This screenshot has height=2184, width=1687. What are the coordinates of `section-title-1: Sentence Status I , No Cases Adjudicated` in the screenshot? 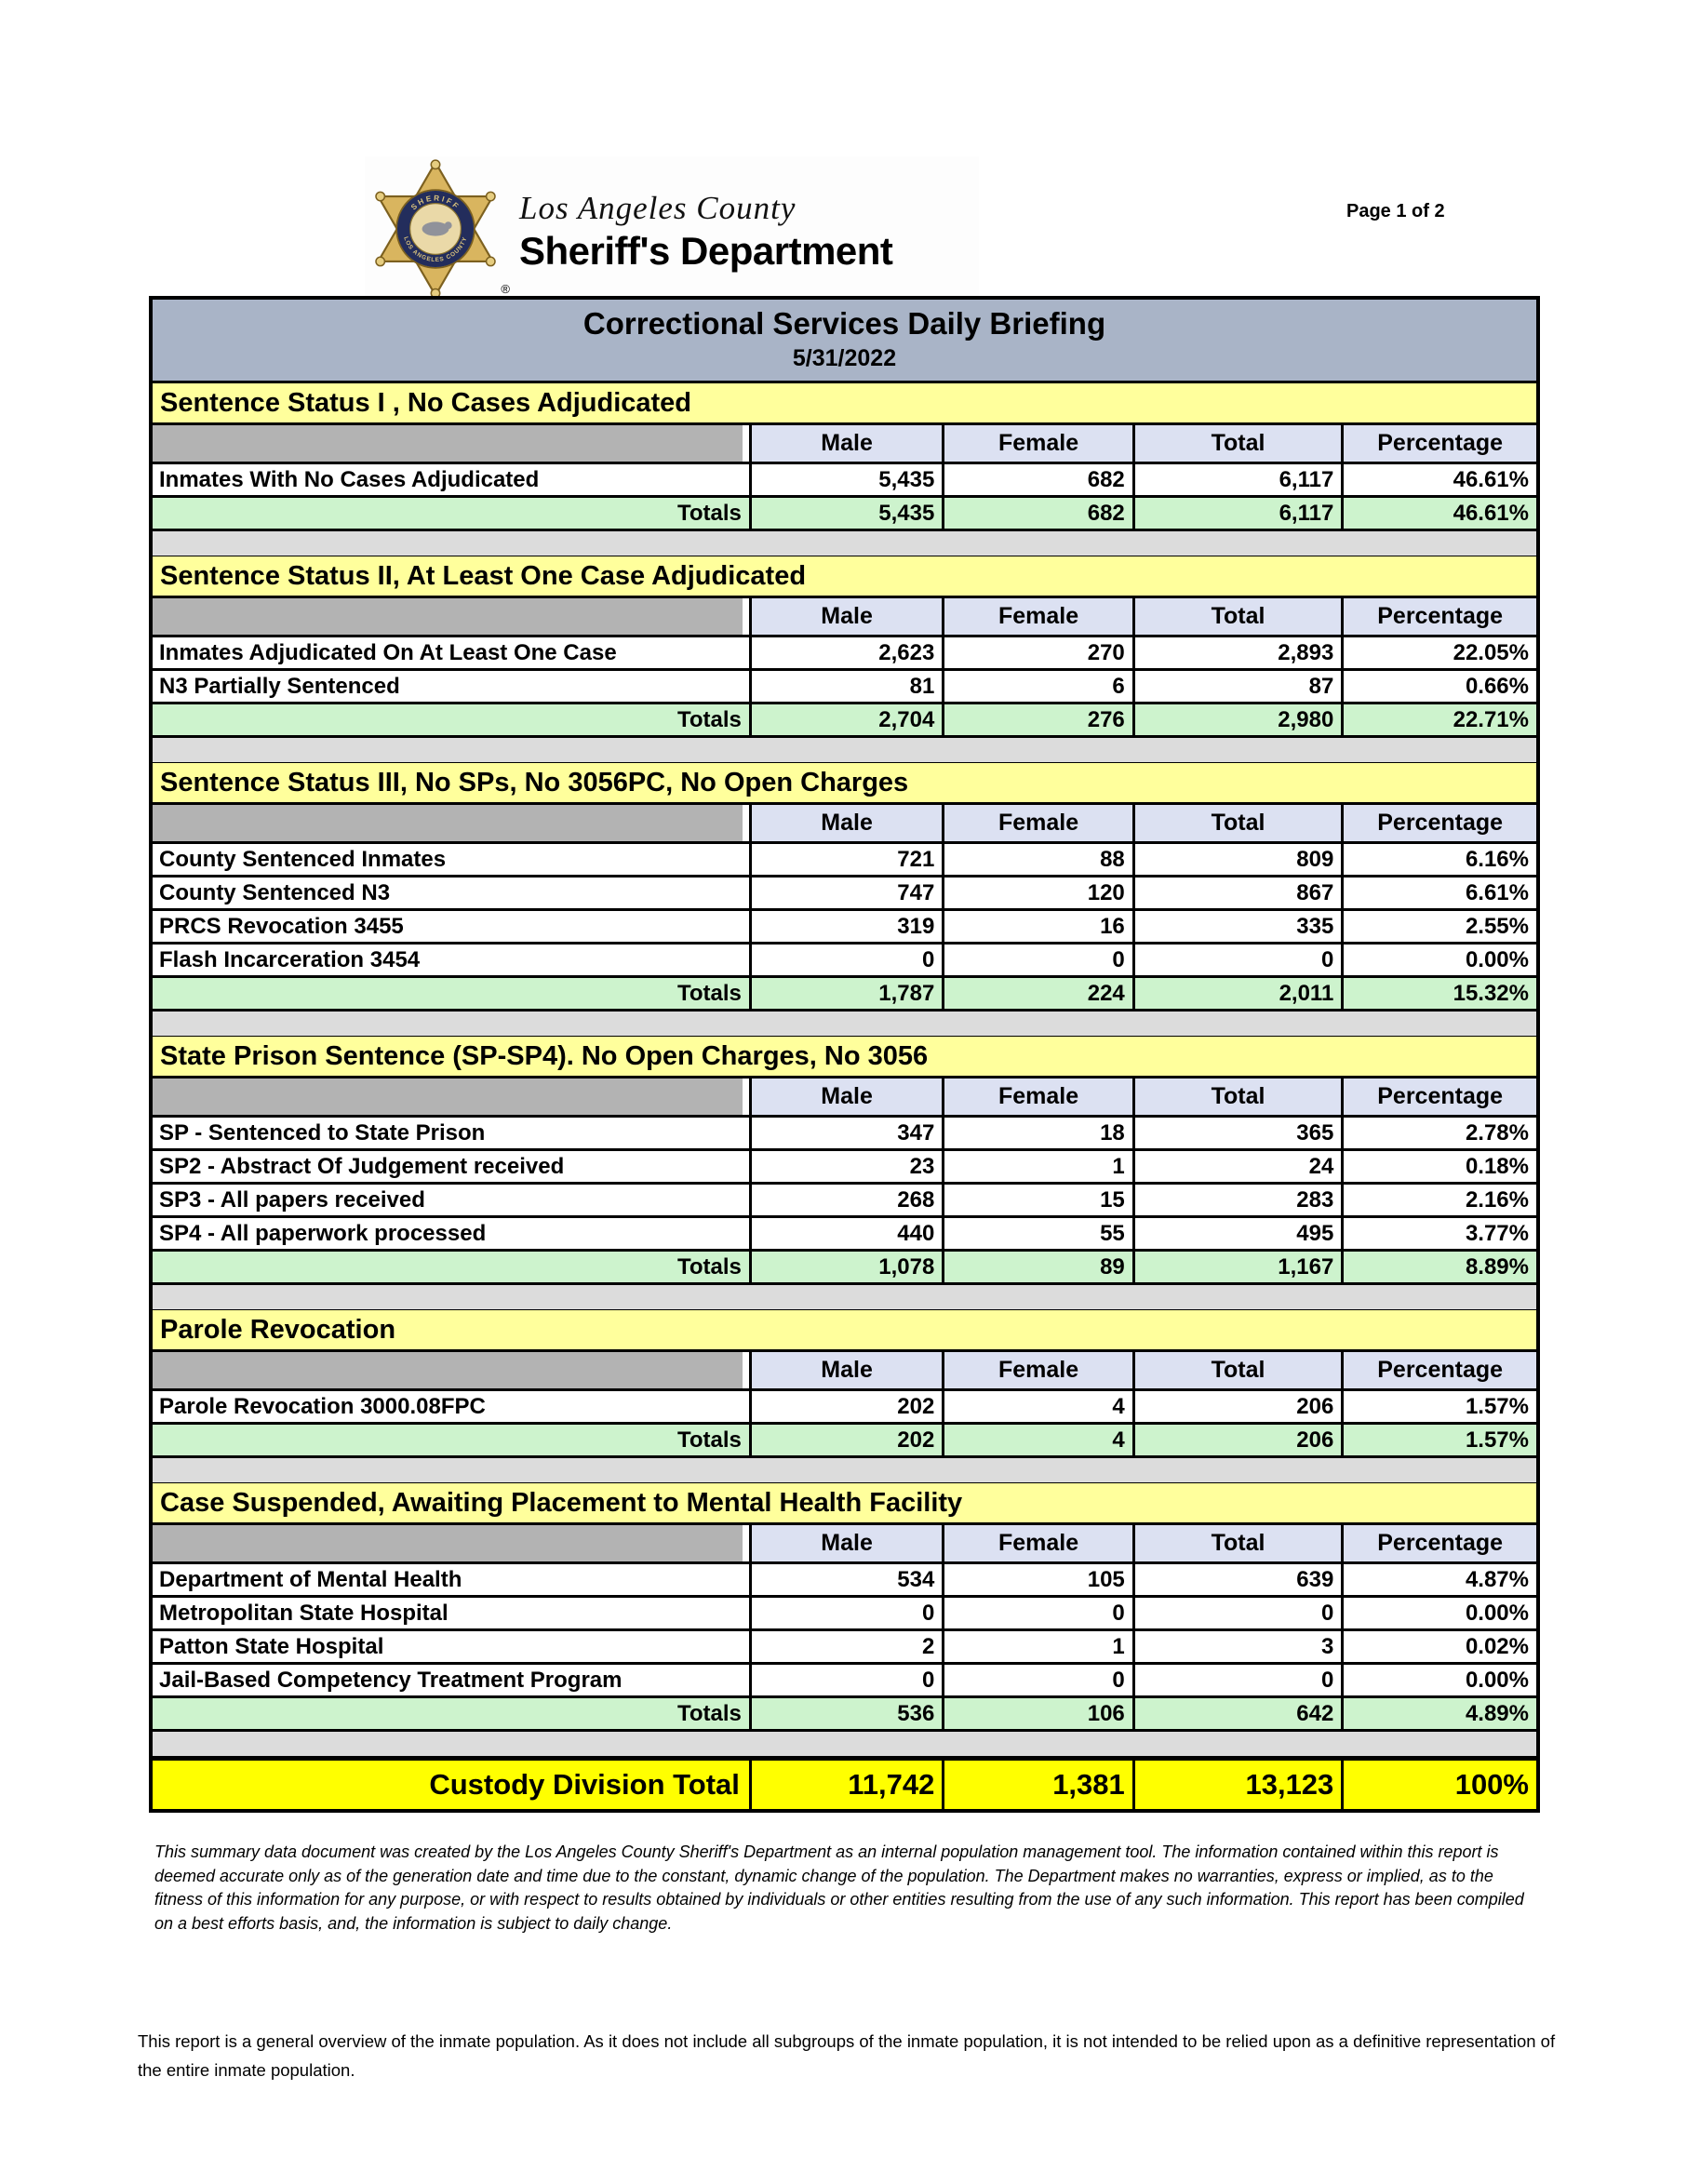 It's located at (844, 402).